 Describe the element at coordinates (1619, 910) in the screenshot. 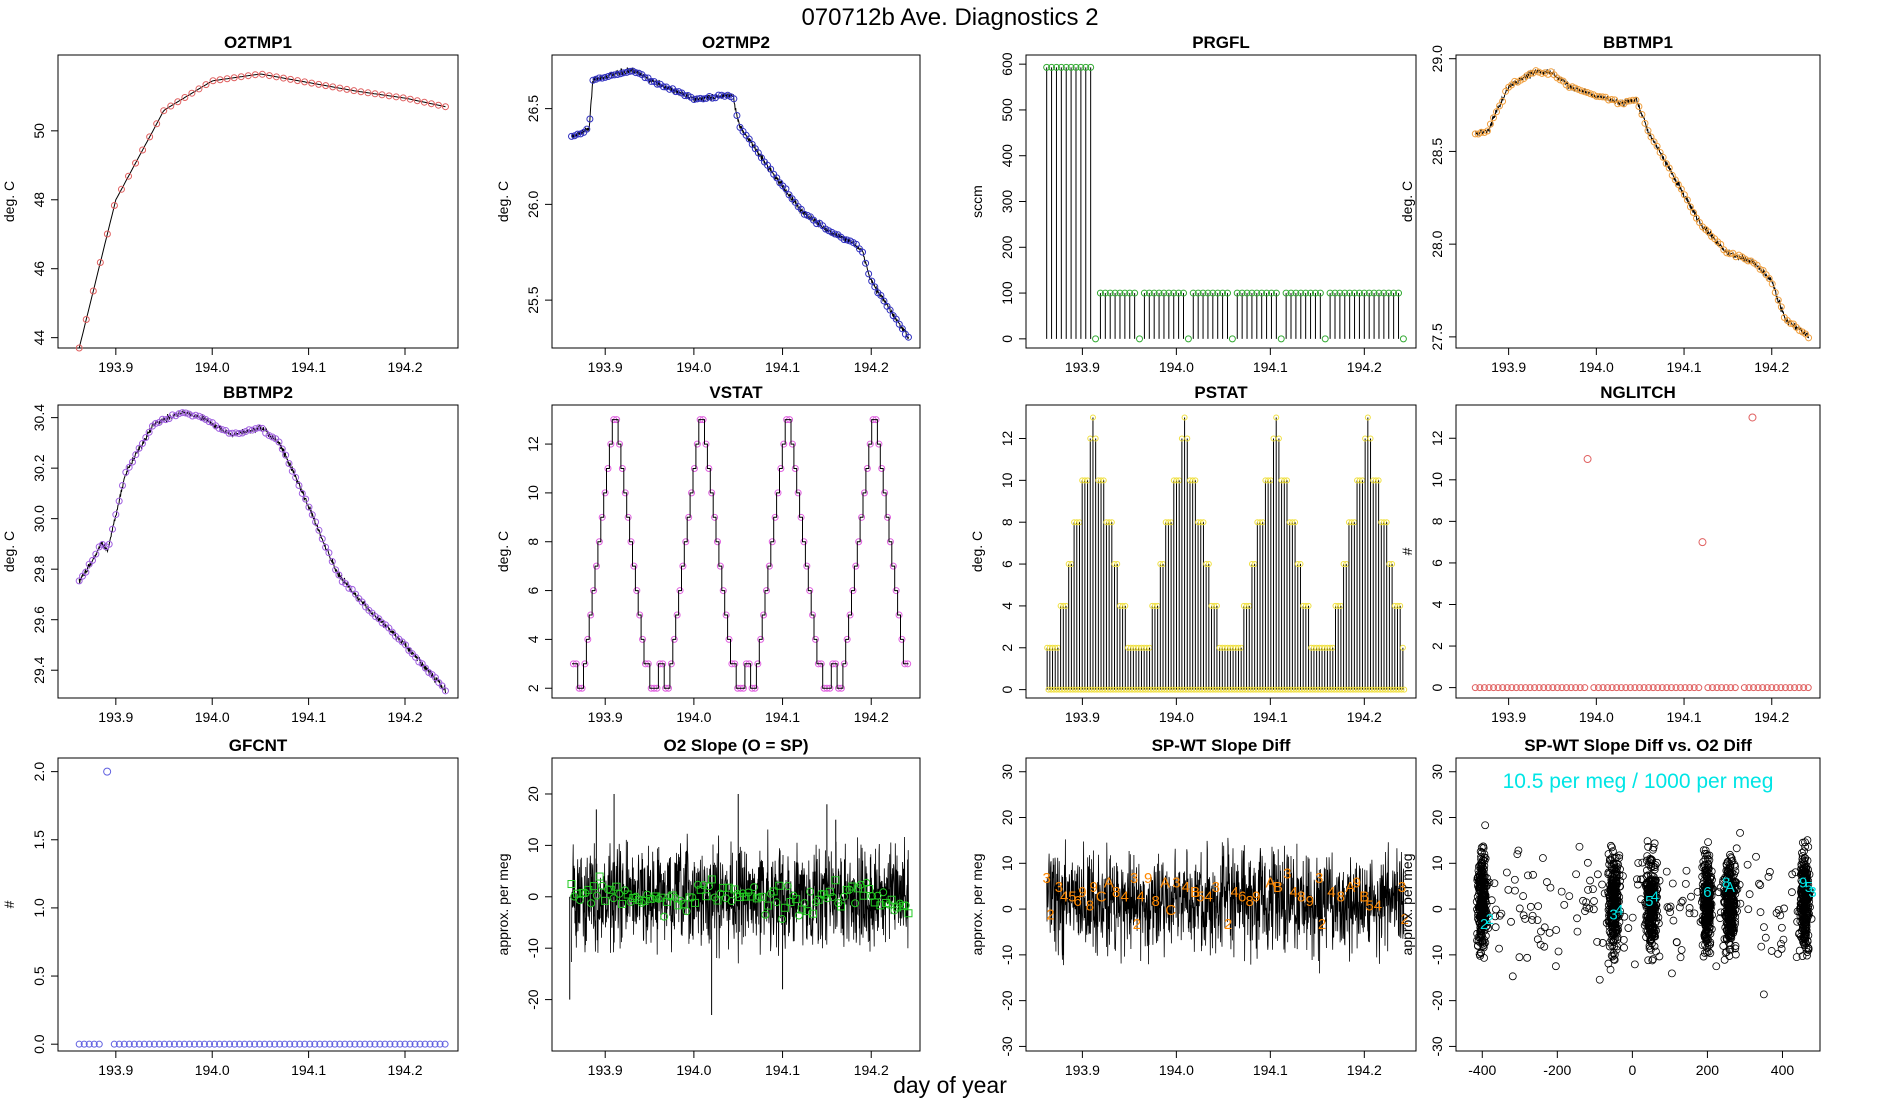

I see `point-label: 4` at that location.